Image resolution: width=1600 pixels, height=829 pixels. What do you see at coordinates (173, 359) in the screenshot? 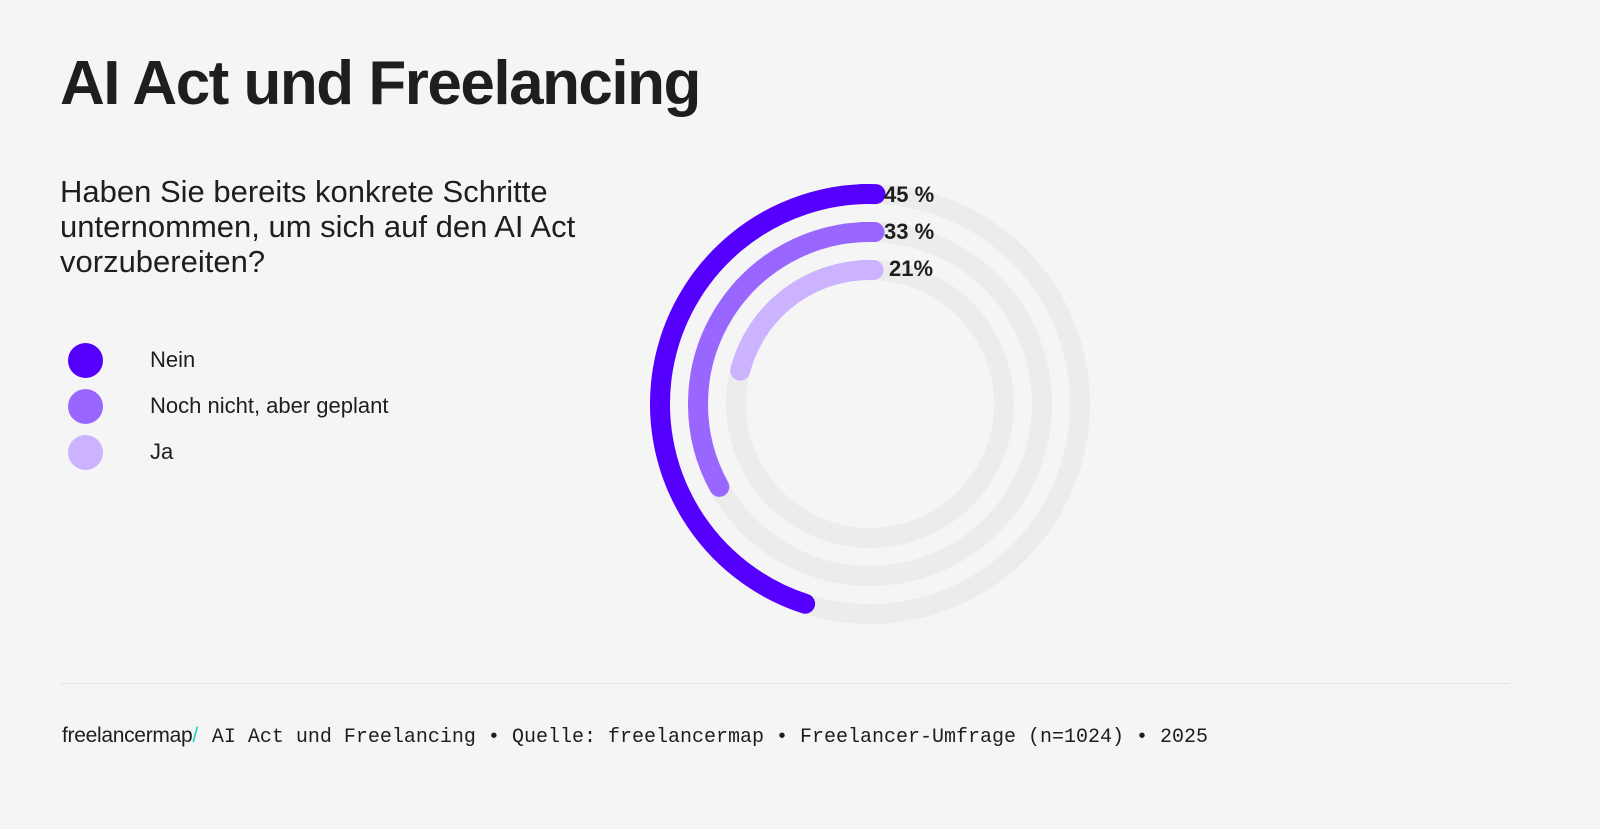
I see `legend-label: Nein` at bounding box center [173, 359].